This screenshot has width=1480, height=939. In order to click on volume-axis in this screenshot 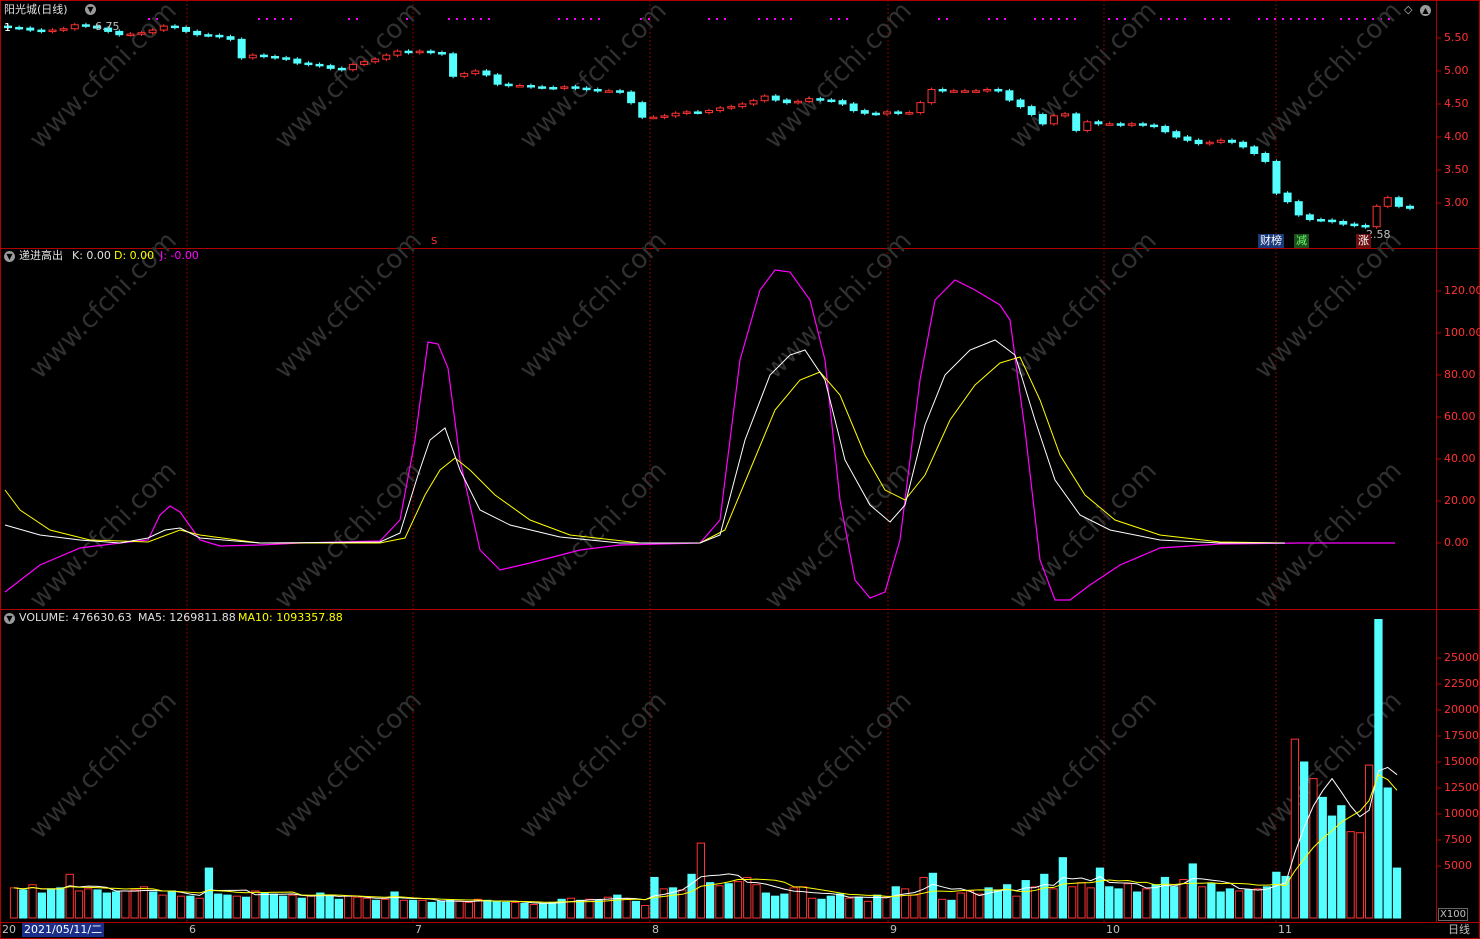, I will do `click(1438, 762)`.